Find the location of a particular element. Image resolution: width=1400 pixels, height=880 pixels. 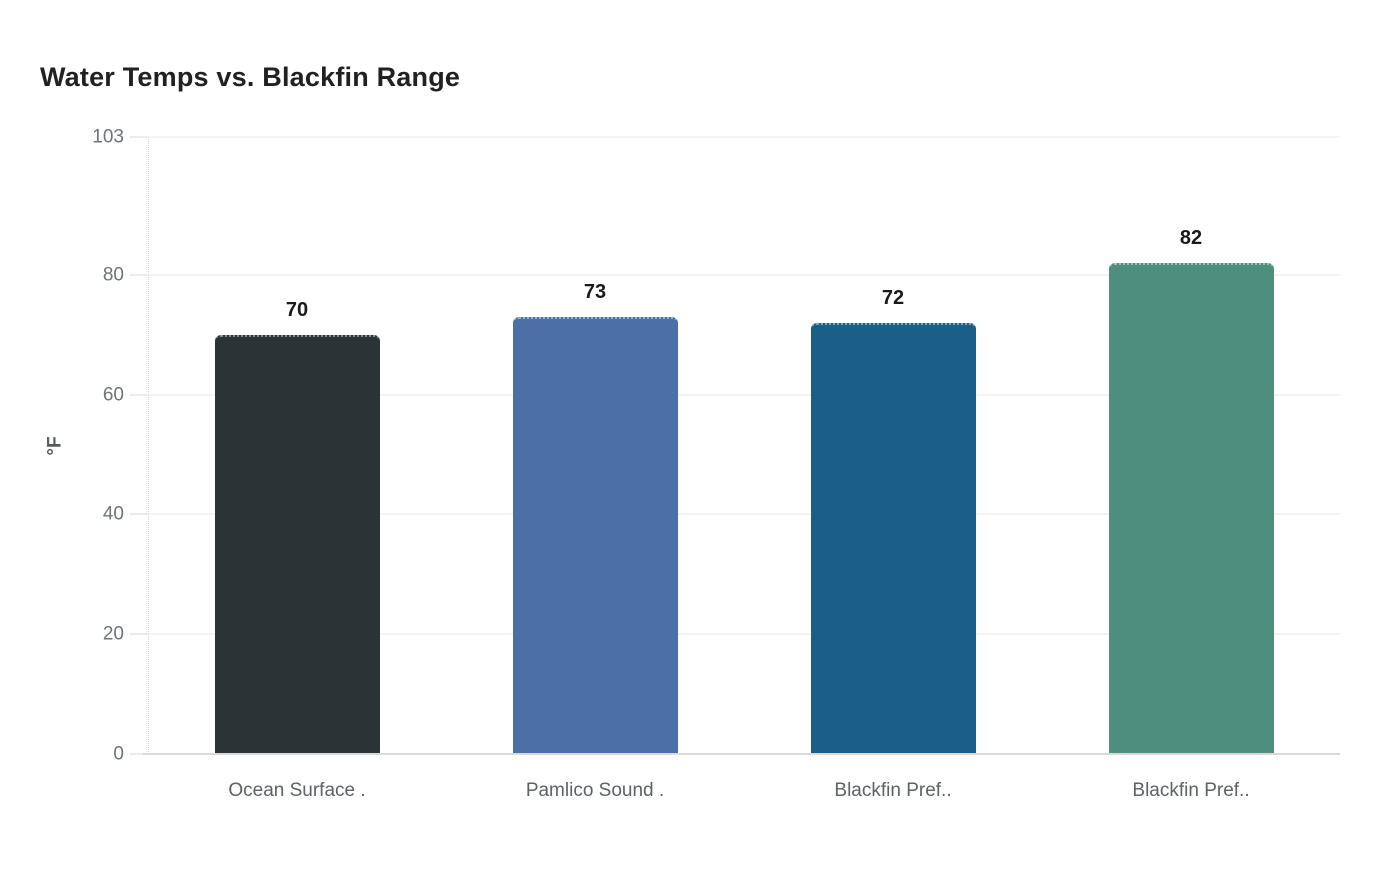

bar-group-ocean-surface: 70 is located at coordinates (297, 445).